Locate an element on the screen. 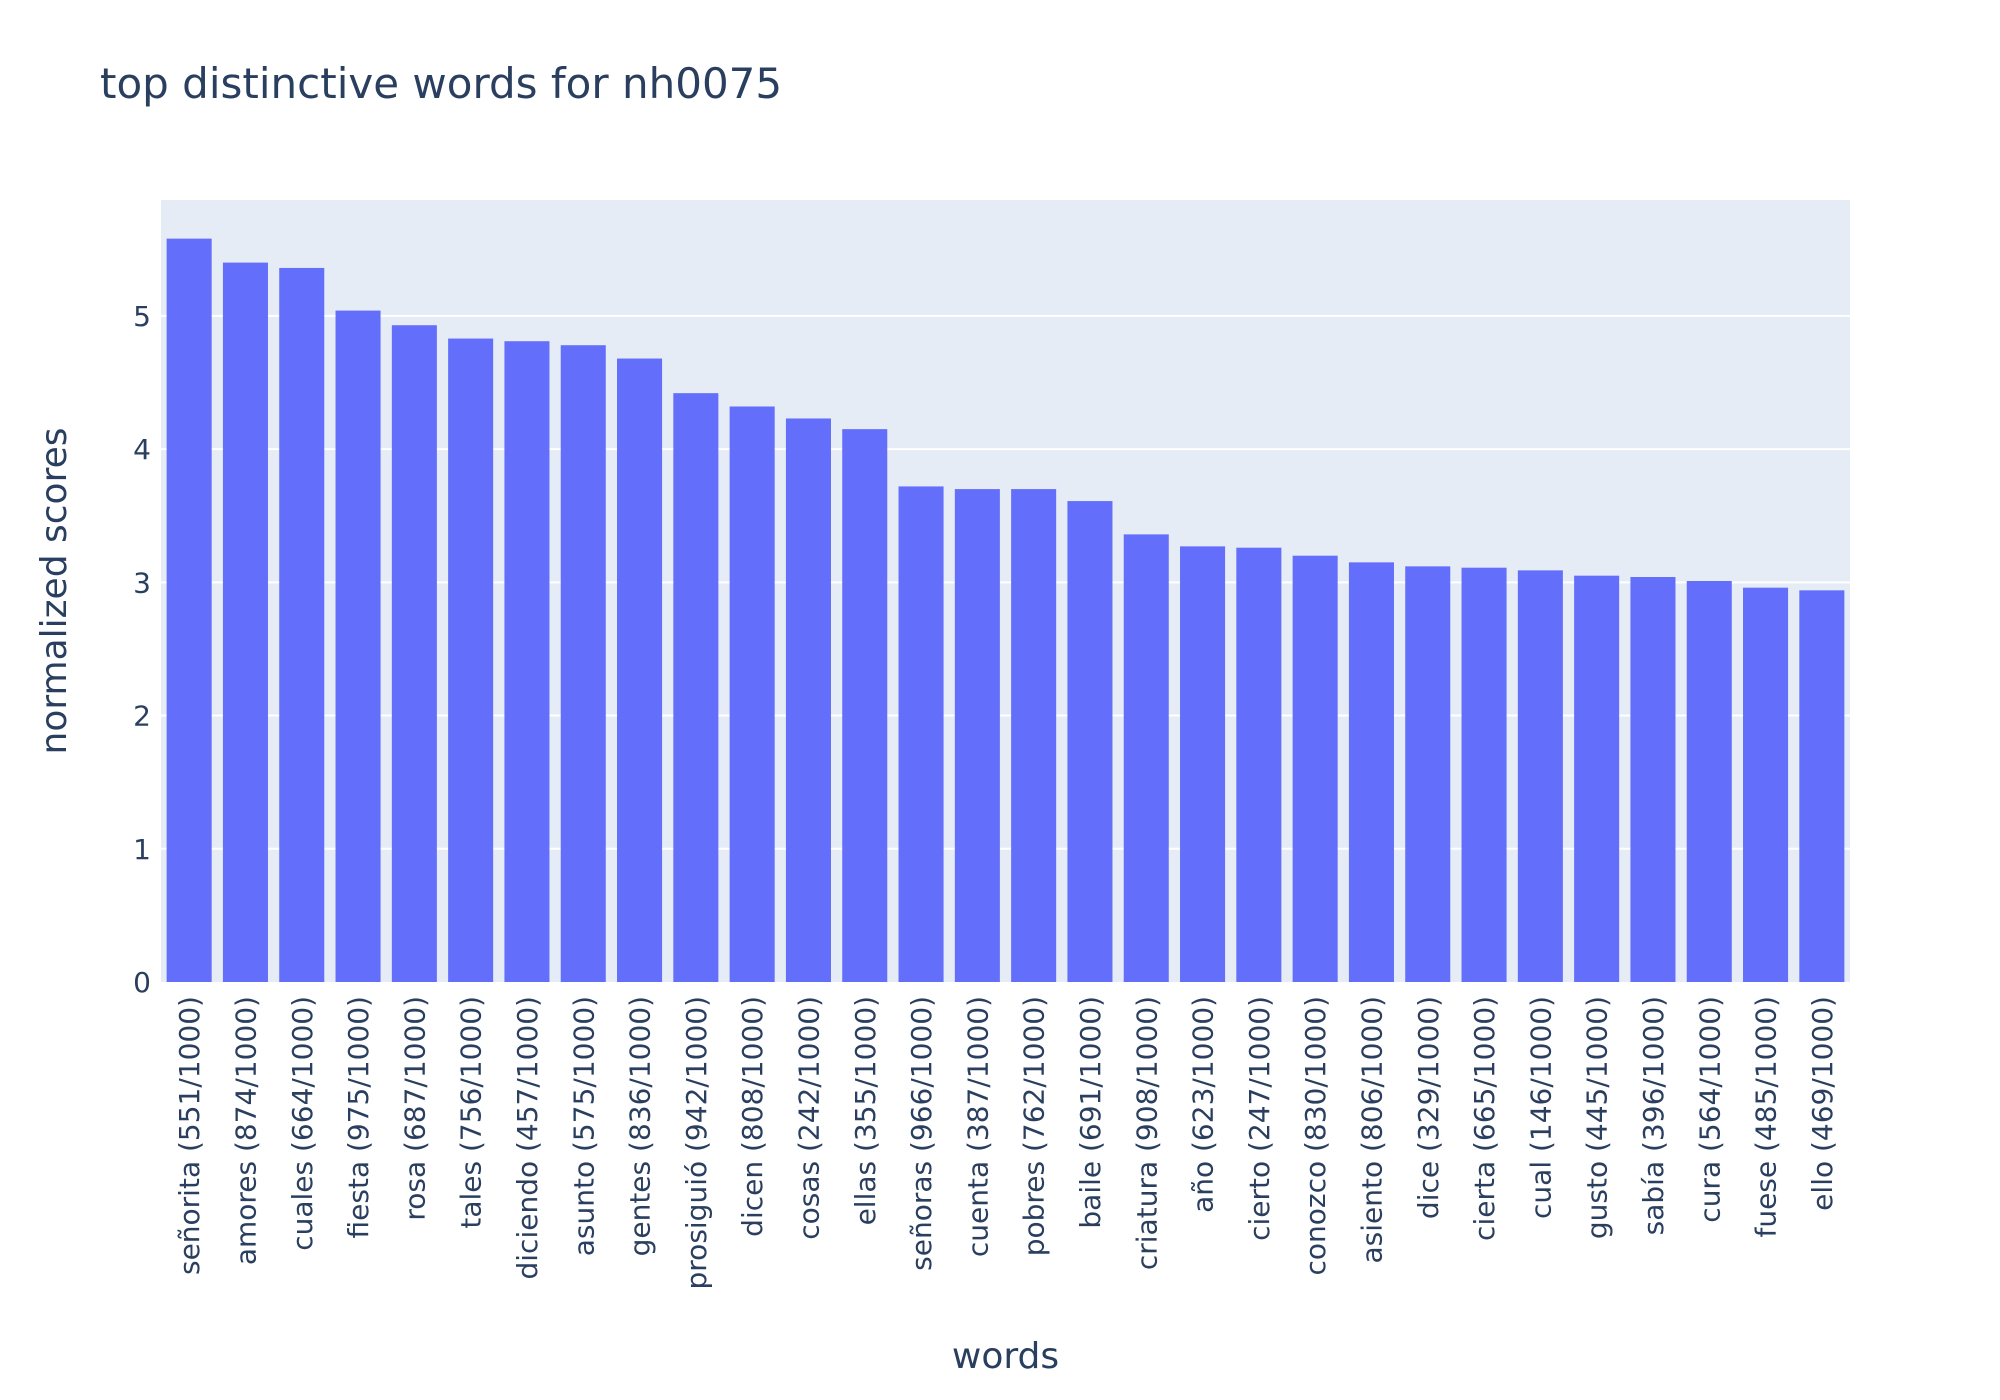 Image resolution: width=2000 pixels, height=1400 pixels. x-tick-label: gusto (445/1000) is located at coordinates (1597, 1117).